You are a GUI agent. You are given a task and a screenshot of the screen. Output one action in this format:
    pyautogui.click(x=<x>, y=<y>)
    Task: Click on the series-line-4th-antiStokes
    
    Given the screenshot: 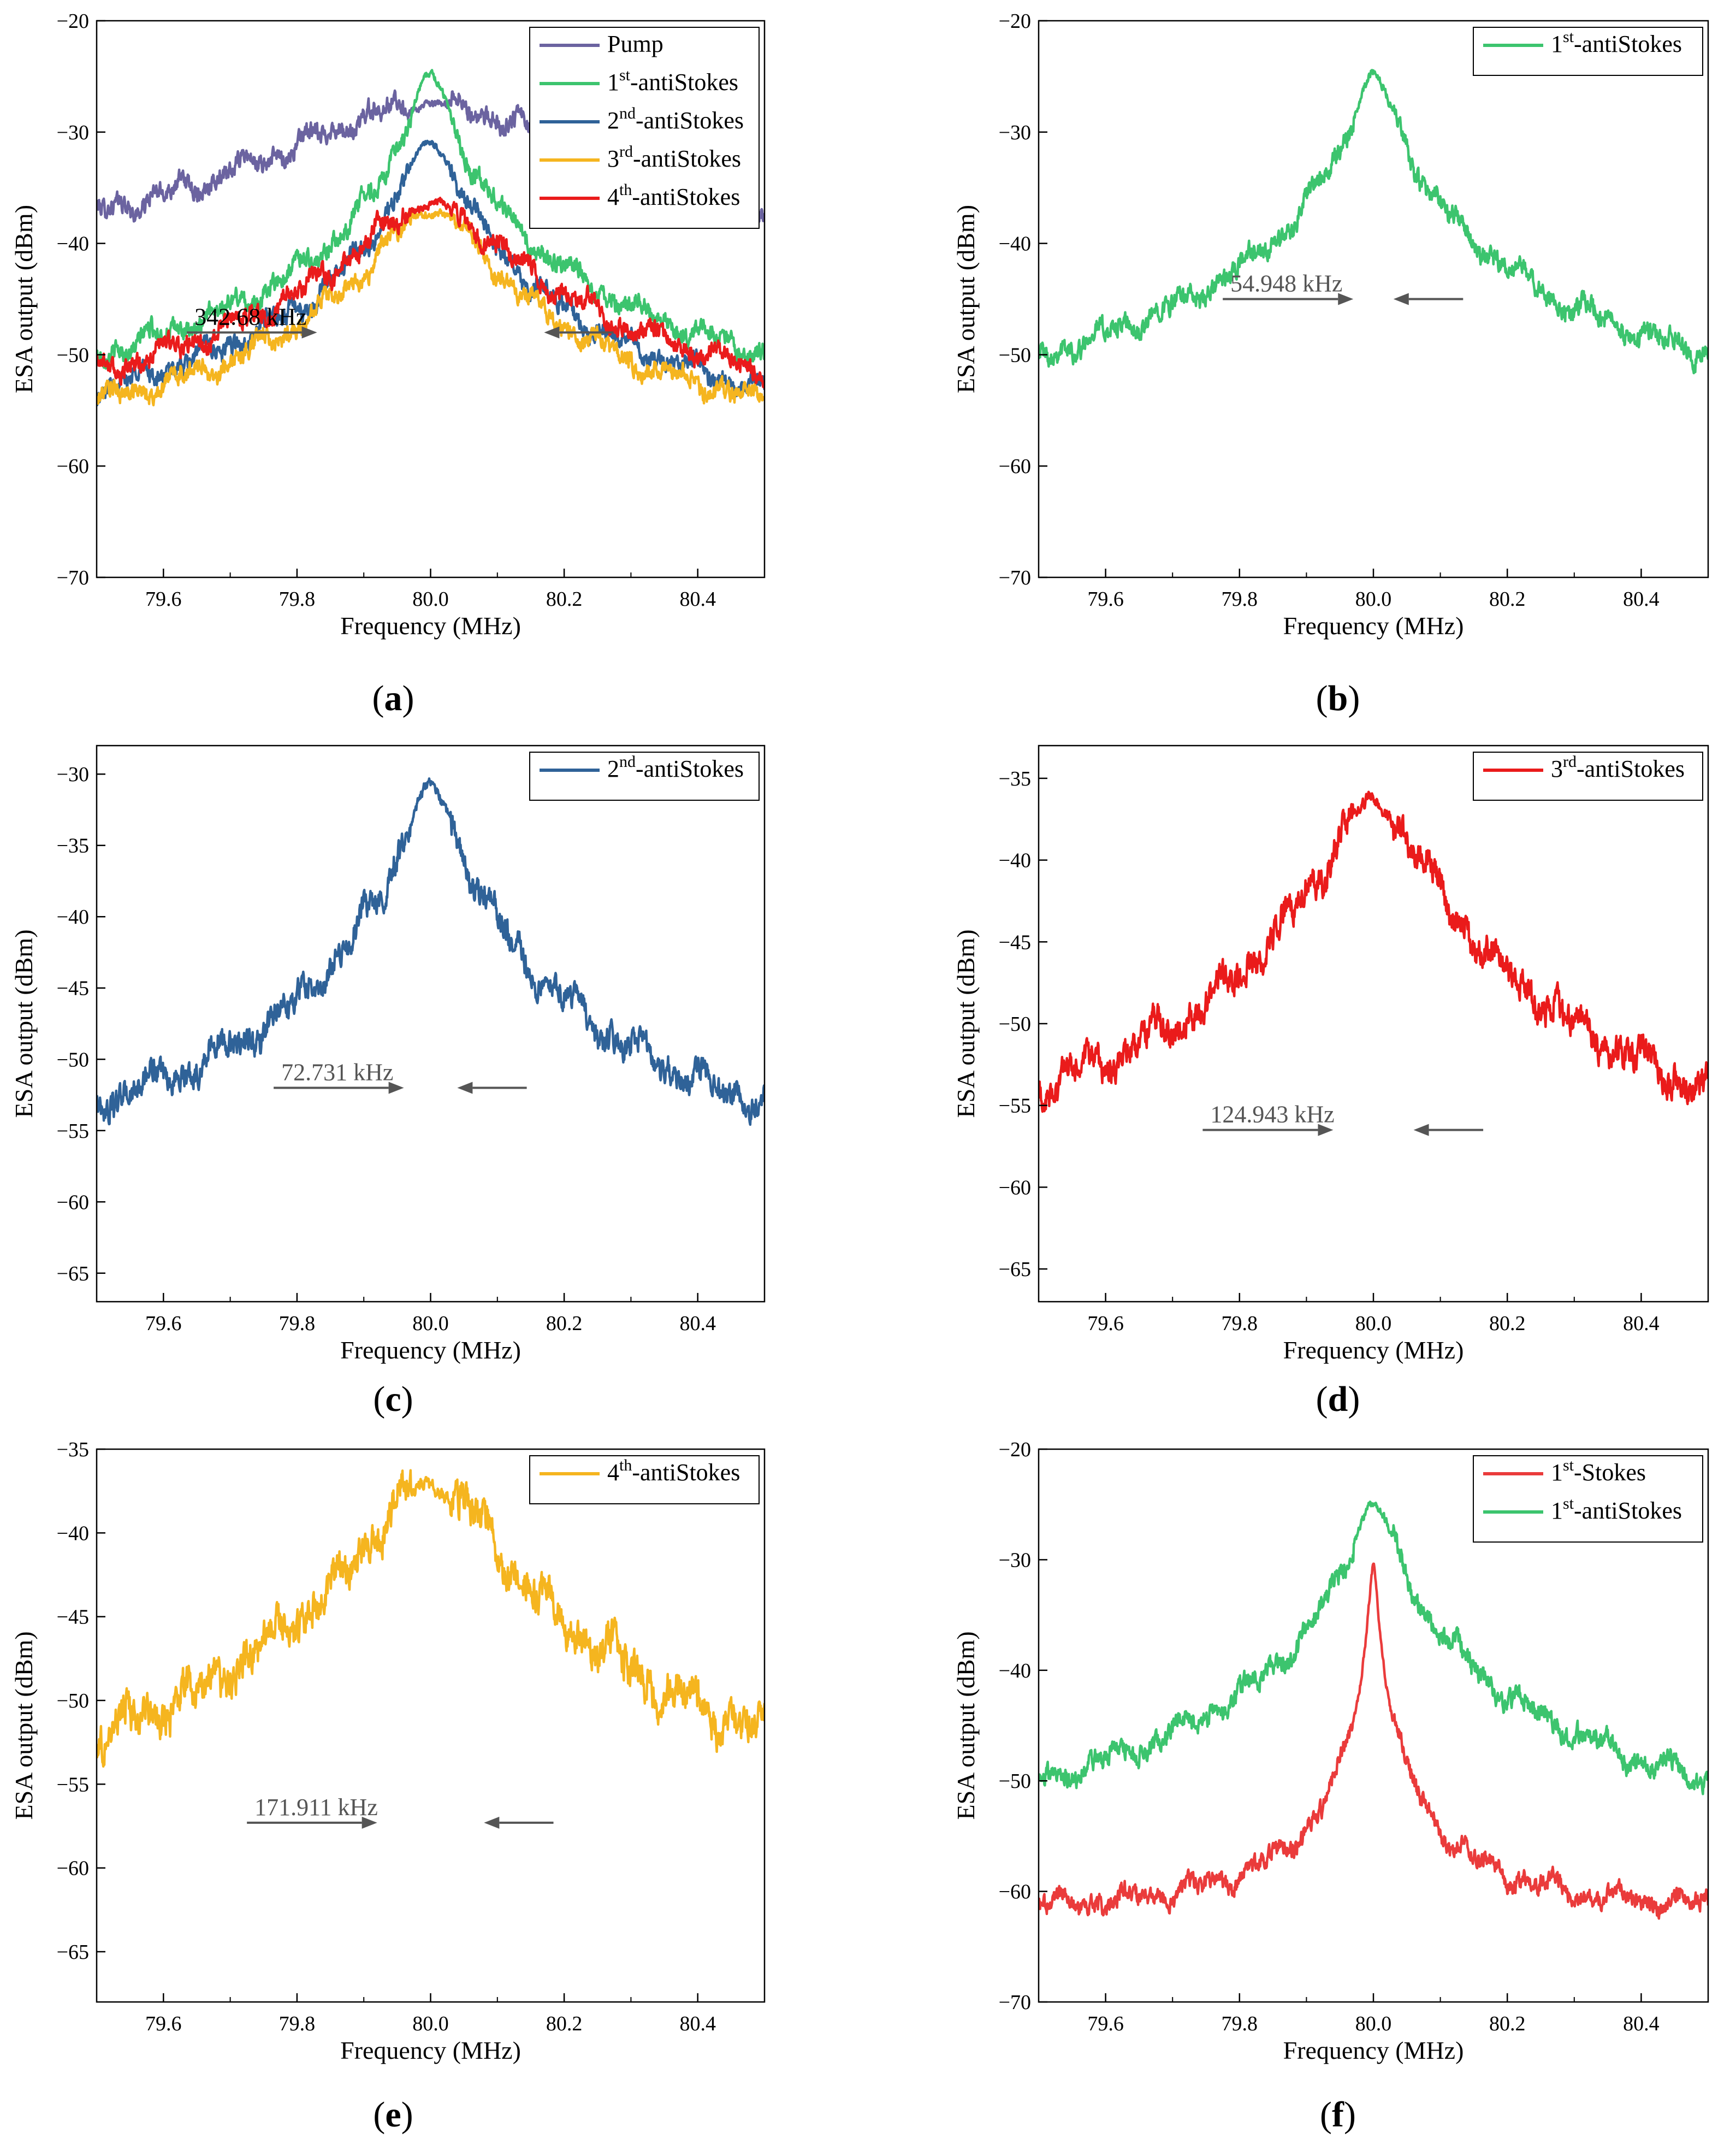 What is the action you would take?
    pyautogui.click(x=431, y=293)
    